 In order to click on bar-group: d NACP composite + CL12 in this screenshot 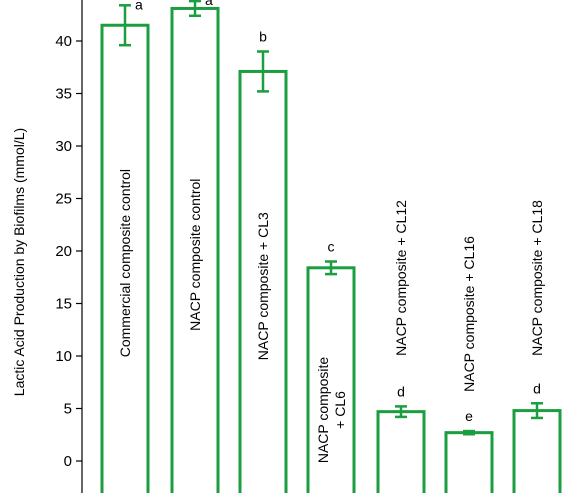, I will do `click(401, 346)`.